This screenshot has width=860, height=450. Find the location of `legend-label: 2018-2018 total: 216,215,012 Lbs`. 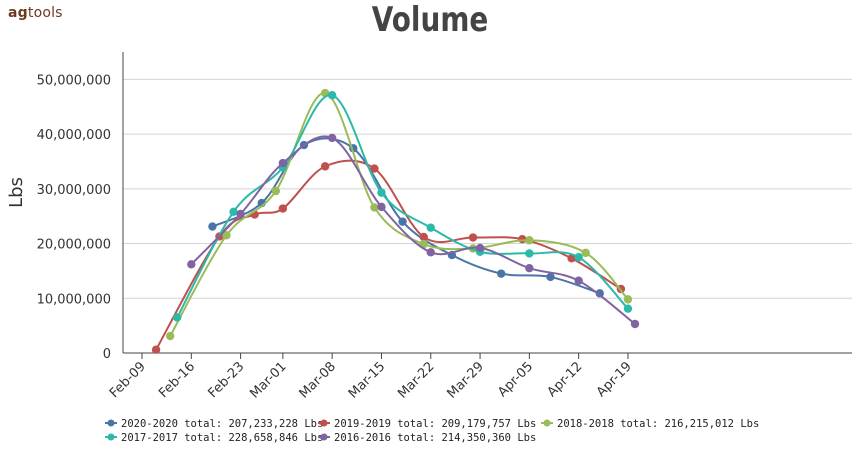

legend-label: 2018-2018 total: 216,215,012 Lbs is located at coordinates (658, 424).